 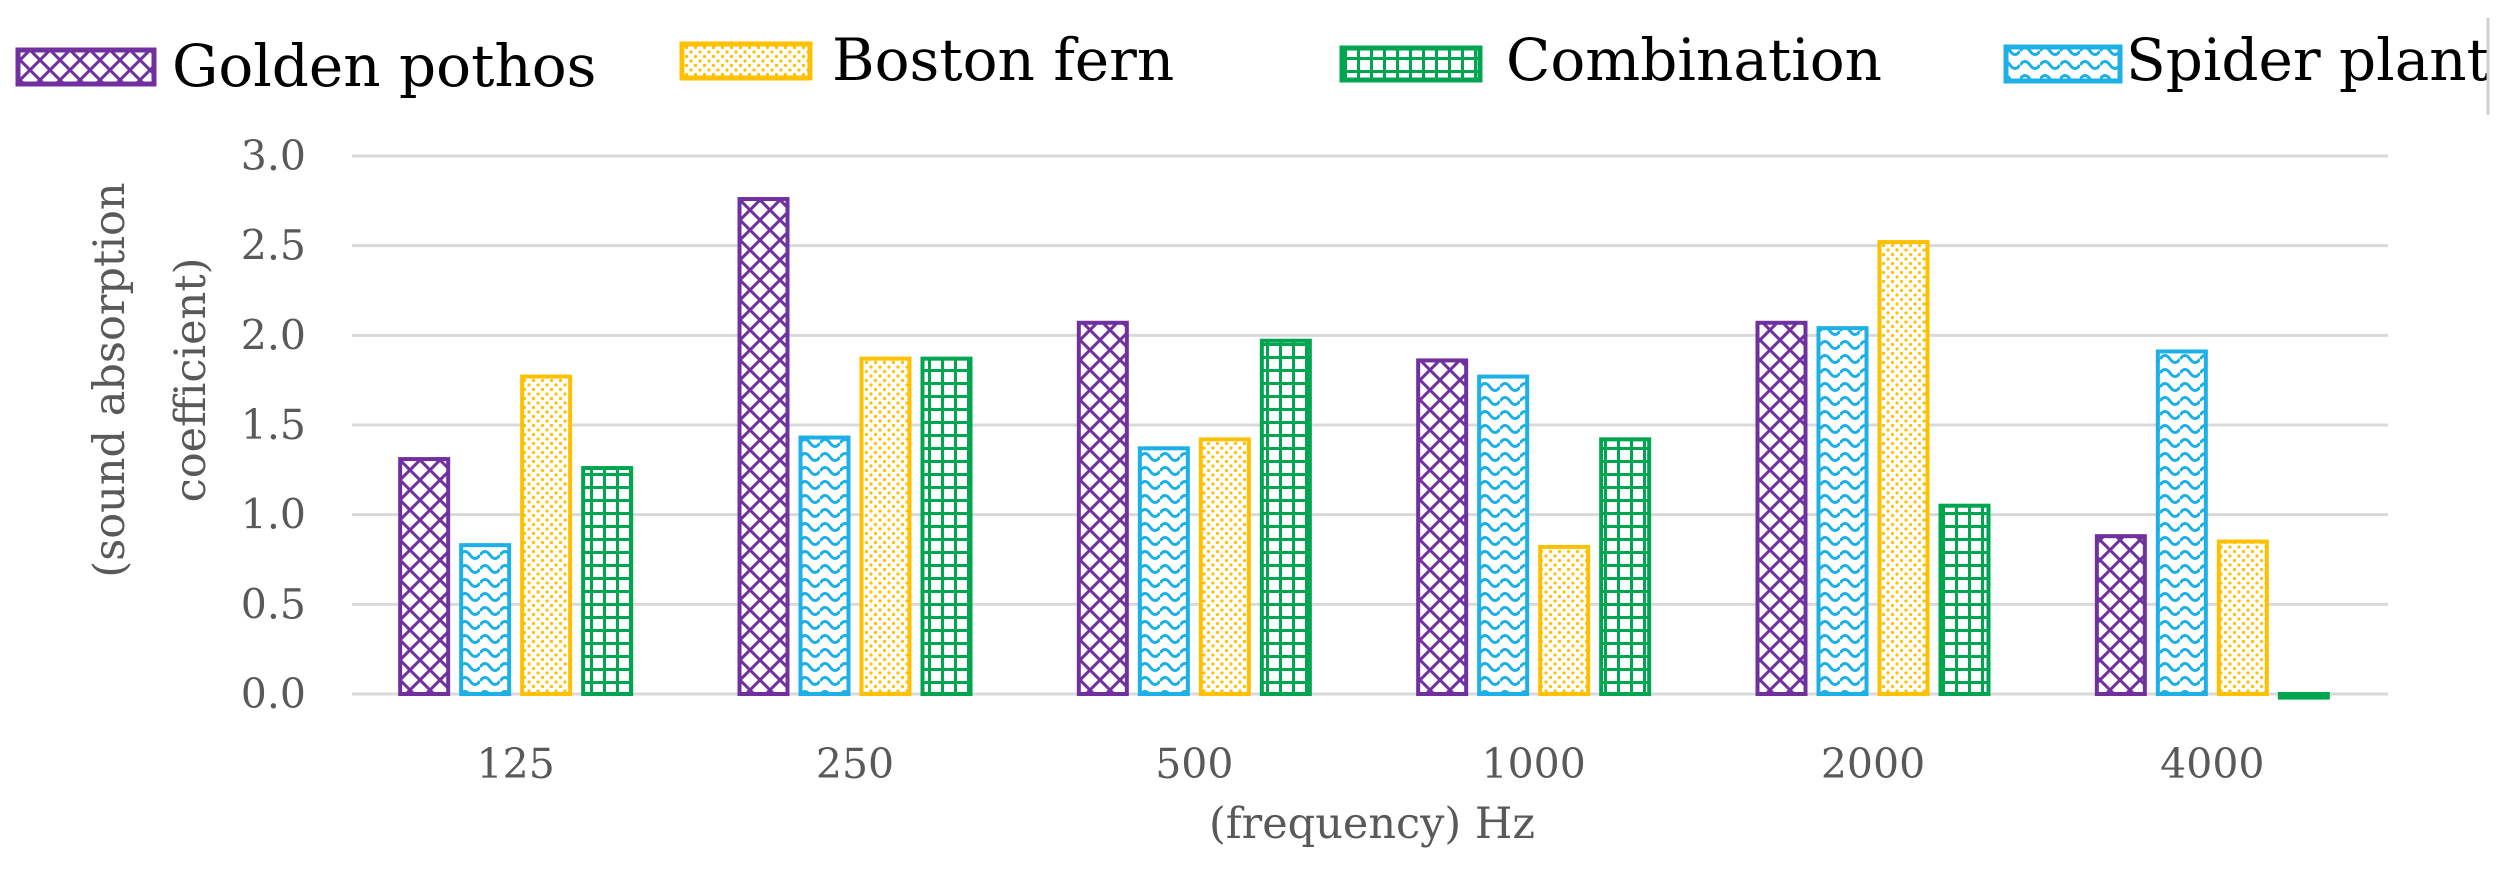 What do you see at coordinates (855, 764) in the screenshot?
I see `x-tick-label: 250` at bounding box center [855, 764].